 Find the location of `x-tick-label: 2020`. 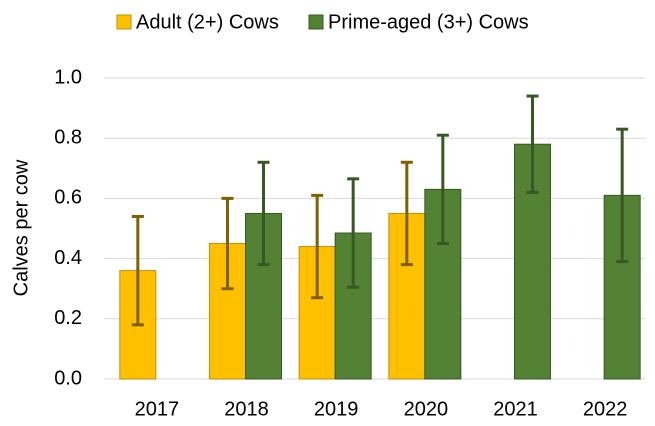

x-tick-label: 2020 is located at coordinates (426, 409).